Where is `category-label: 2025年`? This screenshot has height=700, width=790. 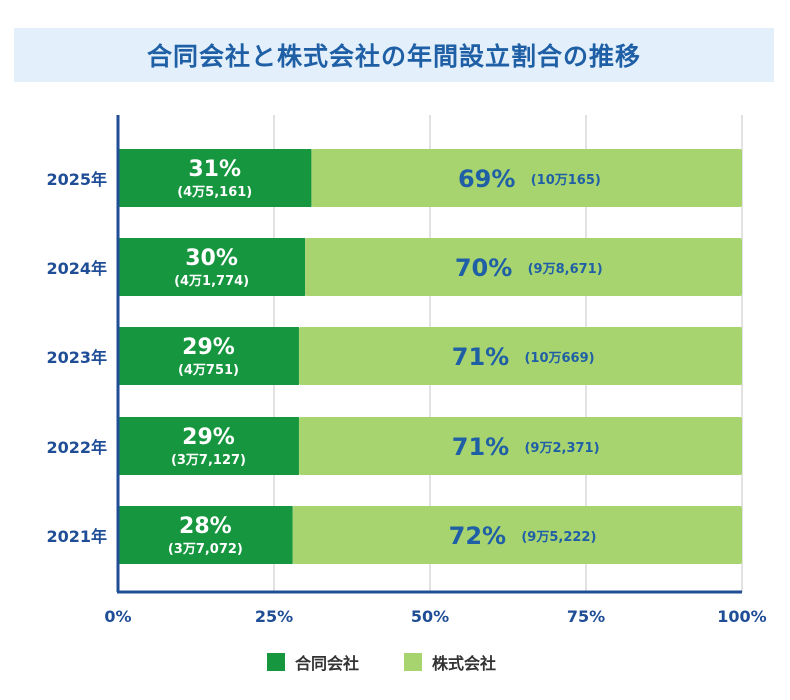 category-label: 2025年 is located at coordinates (76, 179).